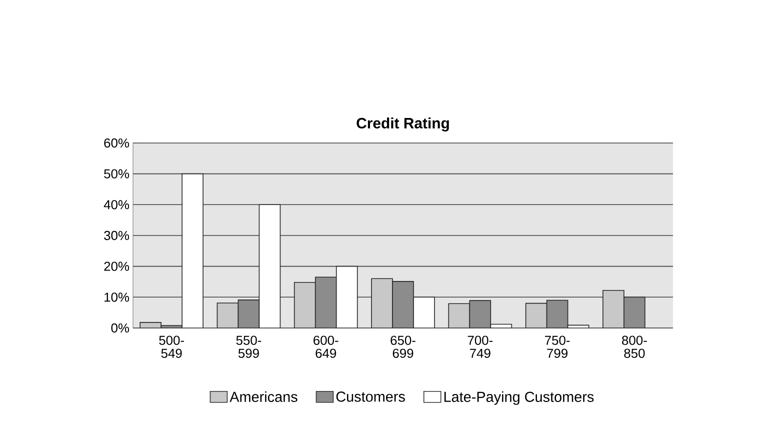 The width and height of the screenshot is (779, 445). I want to click on y-tick-label: 20%, so click(117, 266).